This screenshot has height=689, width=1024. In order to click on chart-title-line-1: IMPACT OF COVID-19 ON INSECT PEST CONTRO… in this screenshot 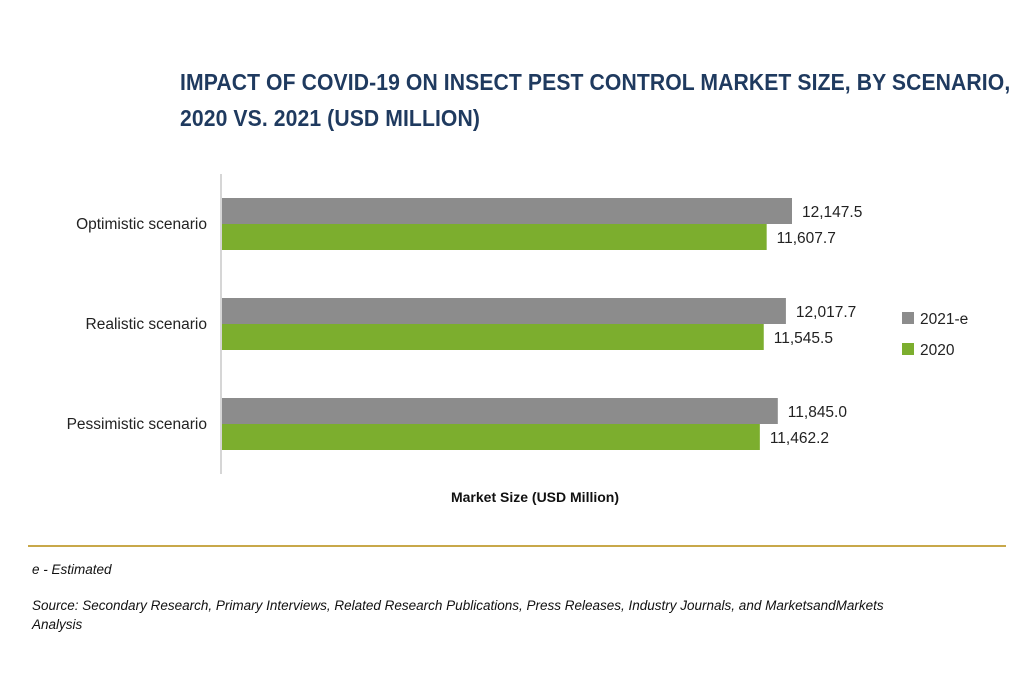, I will do `click(595, 82)`.